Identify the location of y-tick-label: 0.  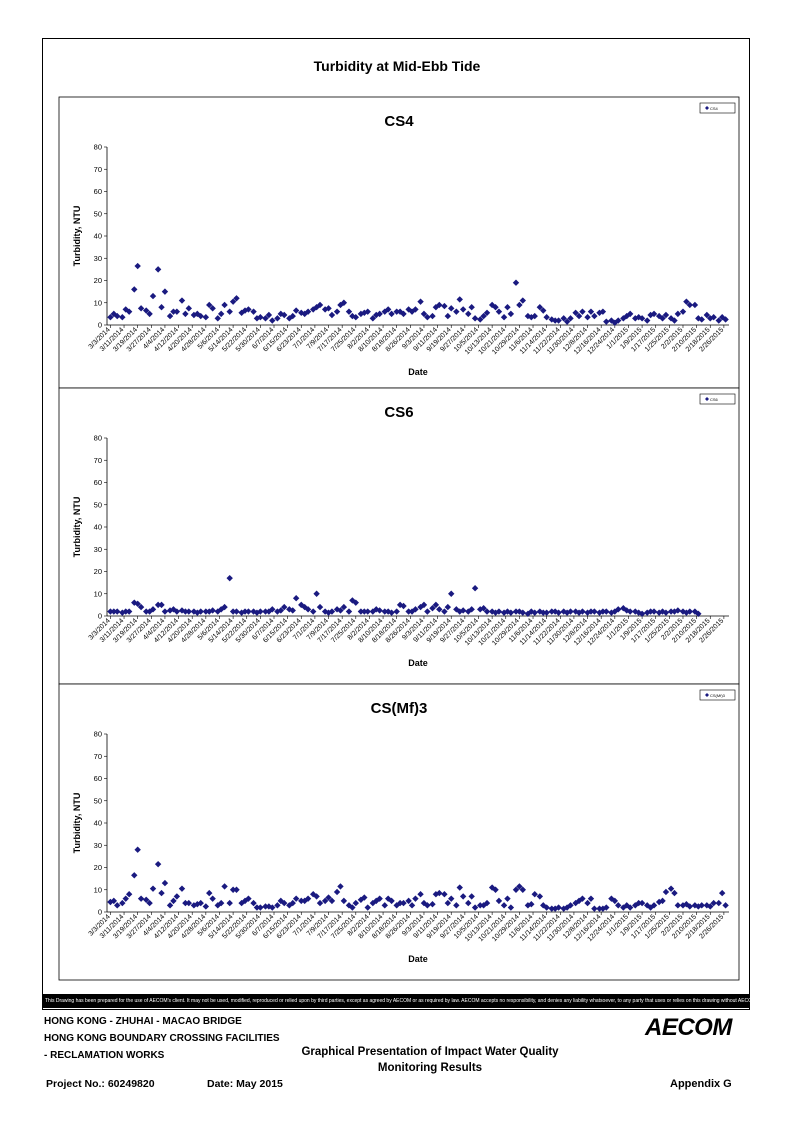
(100, 325).